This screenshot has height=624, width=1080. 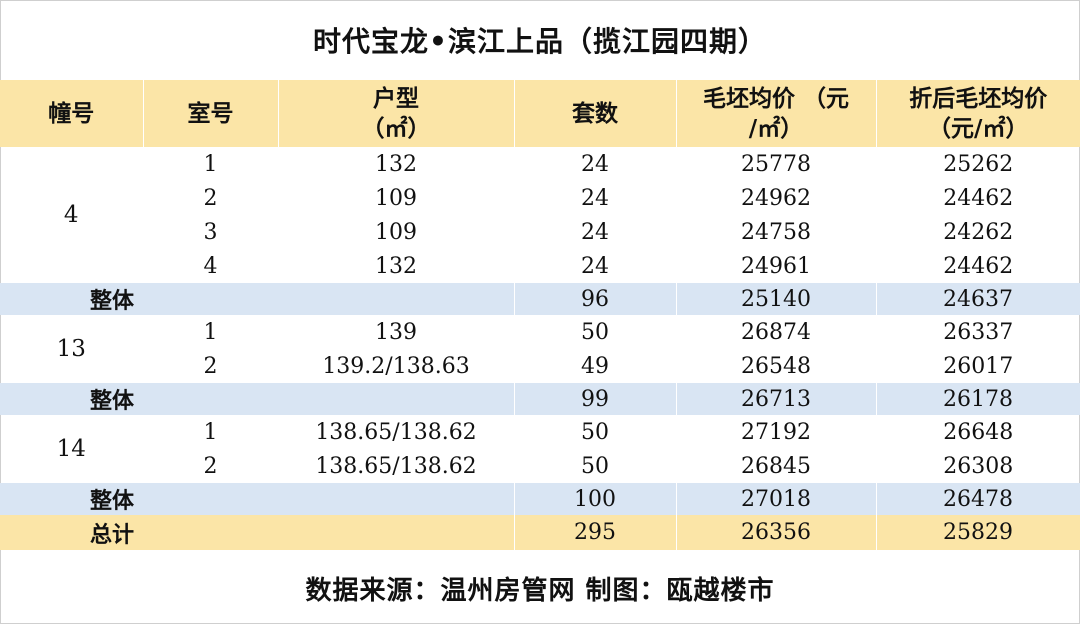 I want to click on discount-price-cell: 24262, so click(x=978, y=232).